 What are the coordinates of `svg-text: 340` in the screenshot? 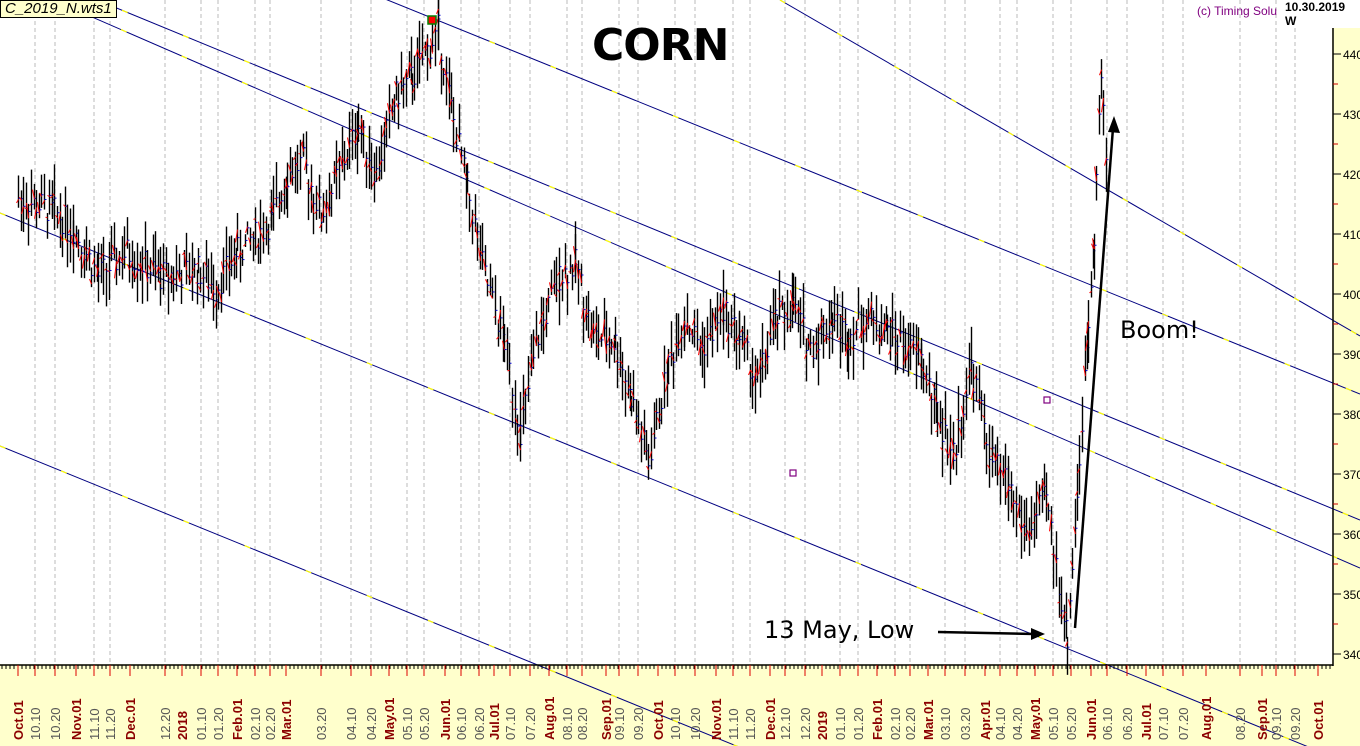 It's located at (1351, 655).